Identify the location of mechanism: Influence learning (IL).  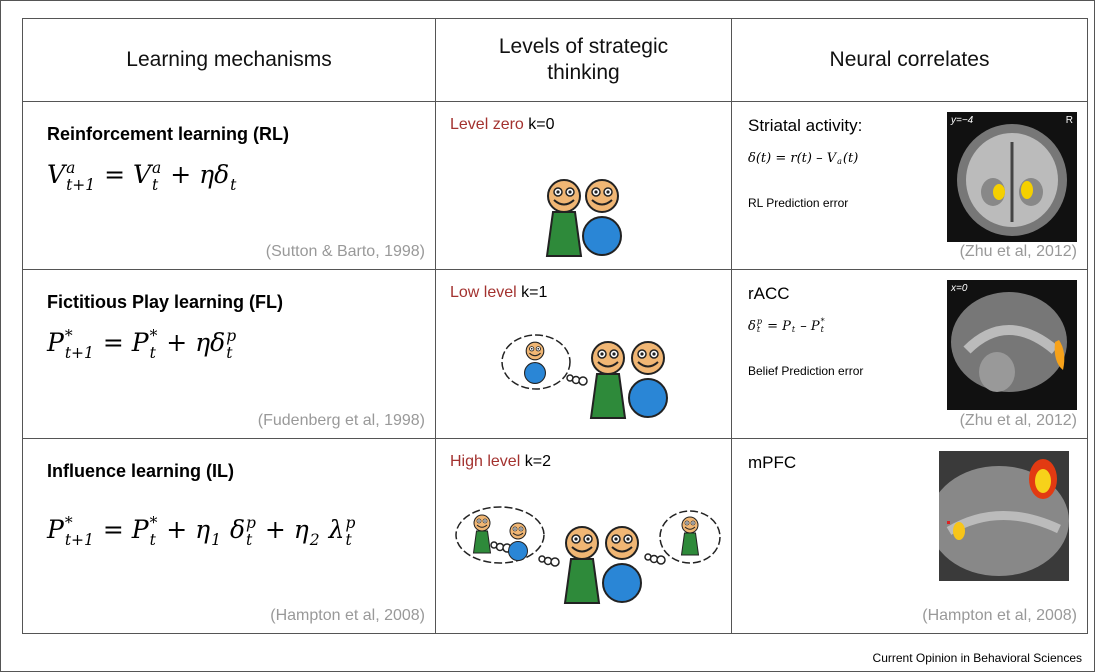
(141, 471).